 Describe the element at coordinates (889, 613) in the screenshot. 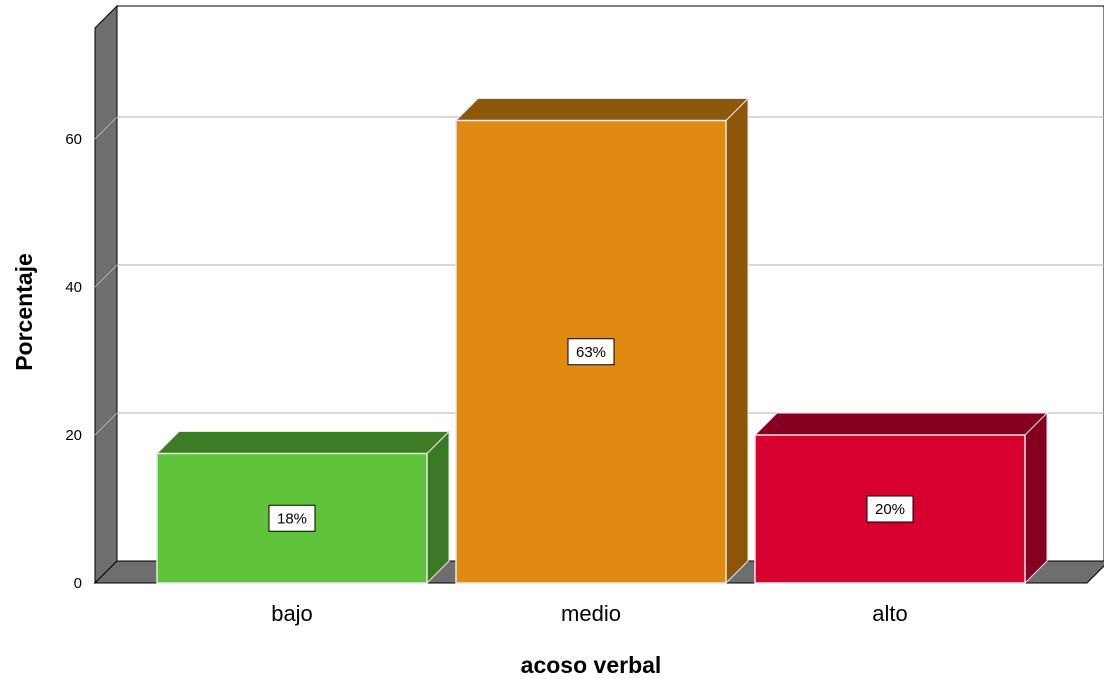

I see `x-tick-label: alto` at that location.